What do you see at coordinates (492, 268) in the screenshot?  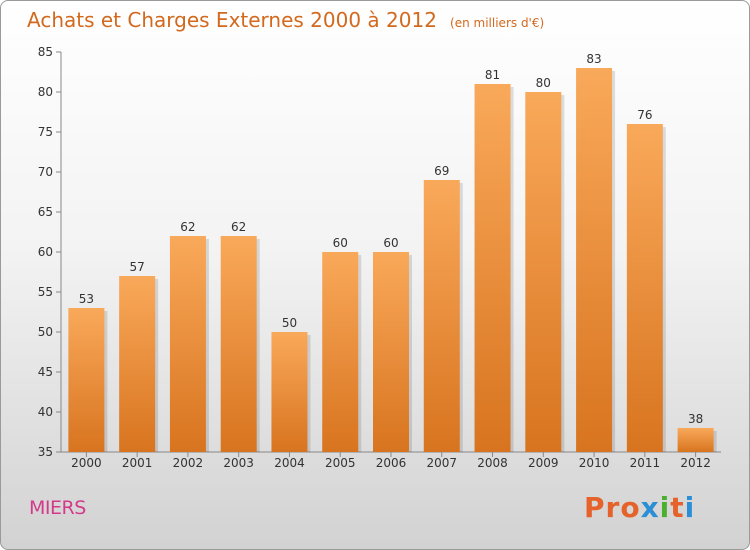 I see `bar-2008` at bounding box center [492, 268].